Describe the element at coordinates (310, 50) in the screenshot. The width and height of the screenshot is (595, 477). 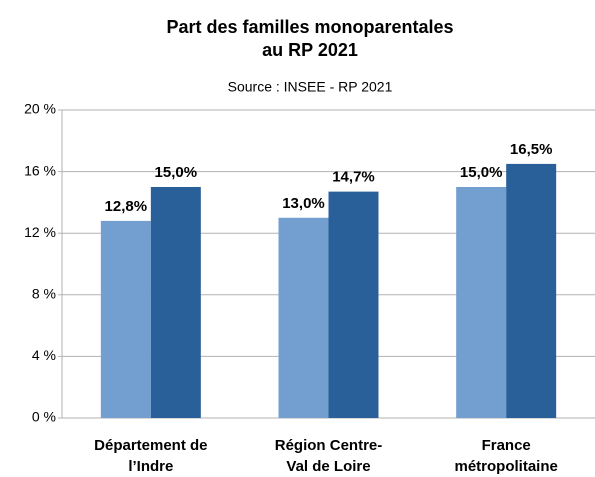
I see `chart-title: au RP 2021` at that location.